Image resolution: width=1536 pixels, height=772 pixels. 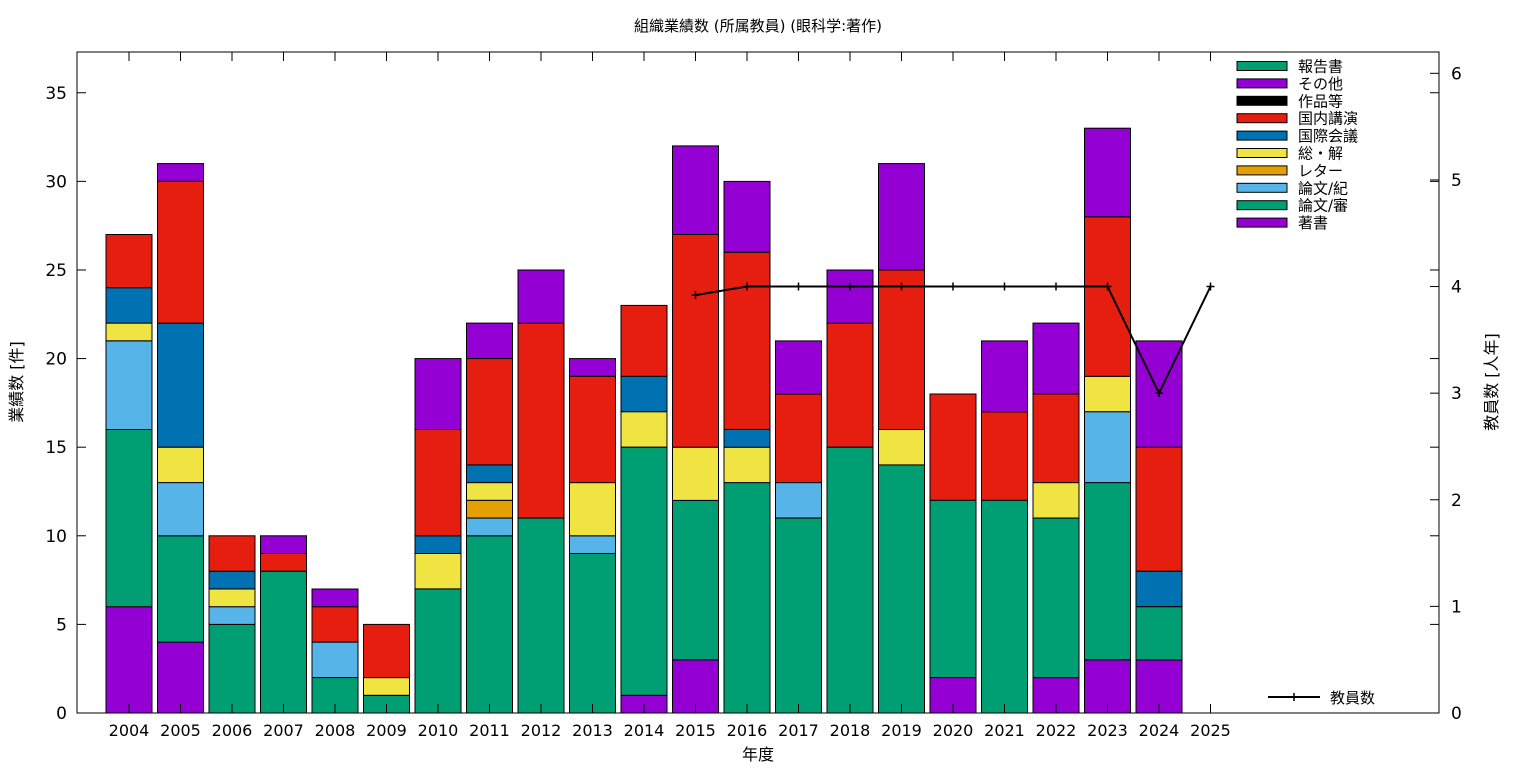 What do you see at coordinates (61, 625) in the screenshot?
I see `y-tick-label: 5` at bounding box center [61, 625].